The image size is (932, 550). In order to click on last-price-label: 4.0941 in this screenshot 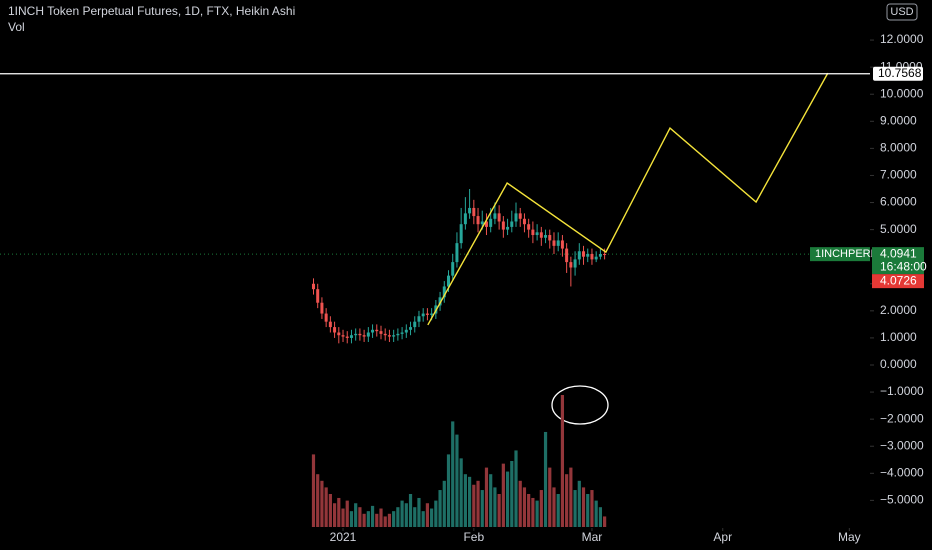, I will do `click(898, 253)`.